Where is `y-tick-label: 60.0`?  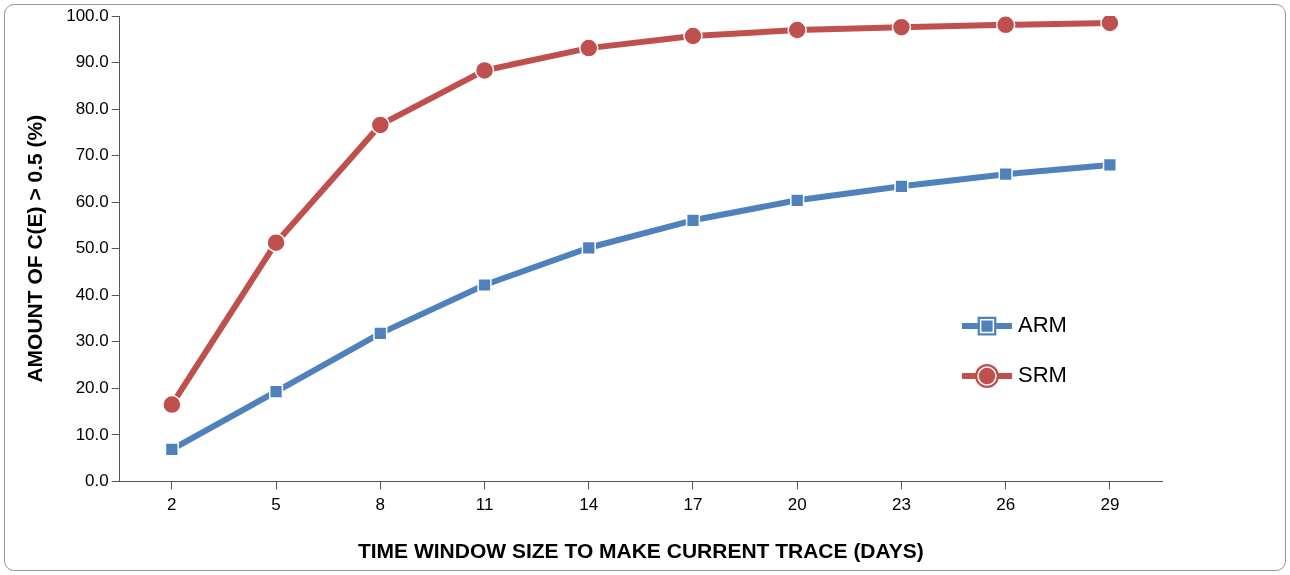 y-tick-label: 60.0 is located at coordinates (92, 201).